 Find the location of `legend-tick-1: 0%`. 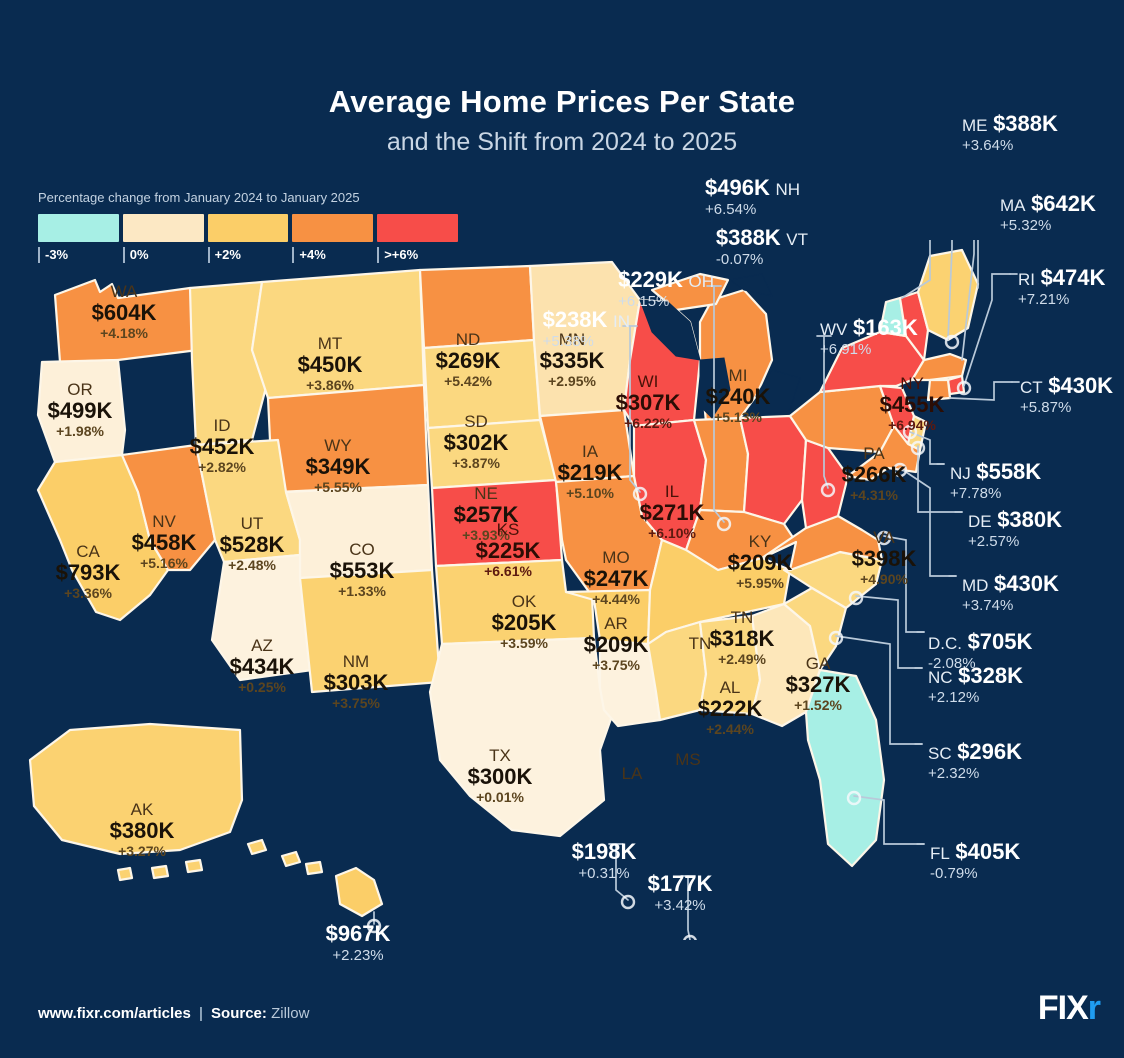

legend-tick-1: 0% is located at coordinates (163, 255).